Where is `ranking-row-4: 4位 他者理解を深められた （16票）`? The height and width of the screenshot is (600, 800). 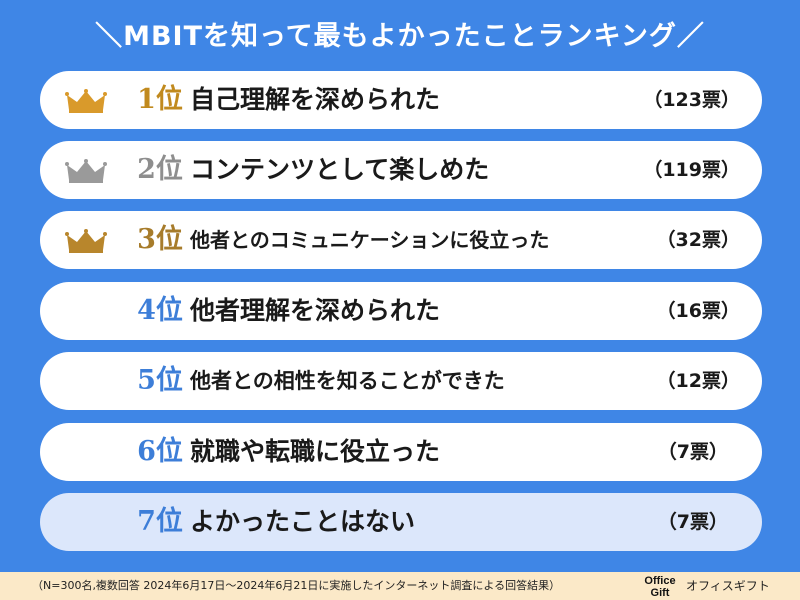
ranking-row-4: 4位 他者理解を深められた （16票） is located at coordinates (401, 311).